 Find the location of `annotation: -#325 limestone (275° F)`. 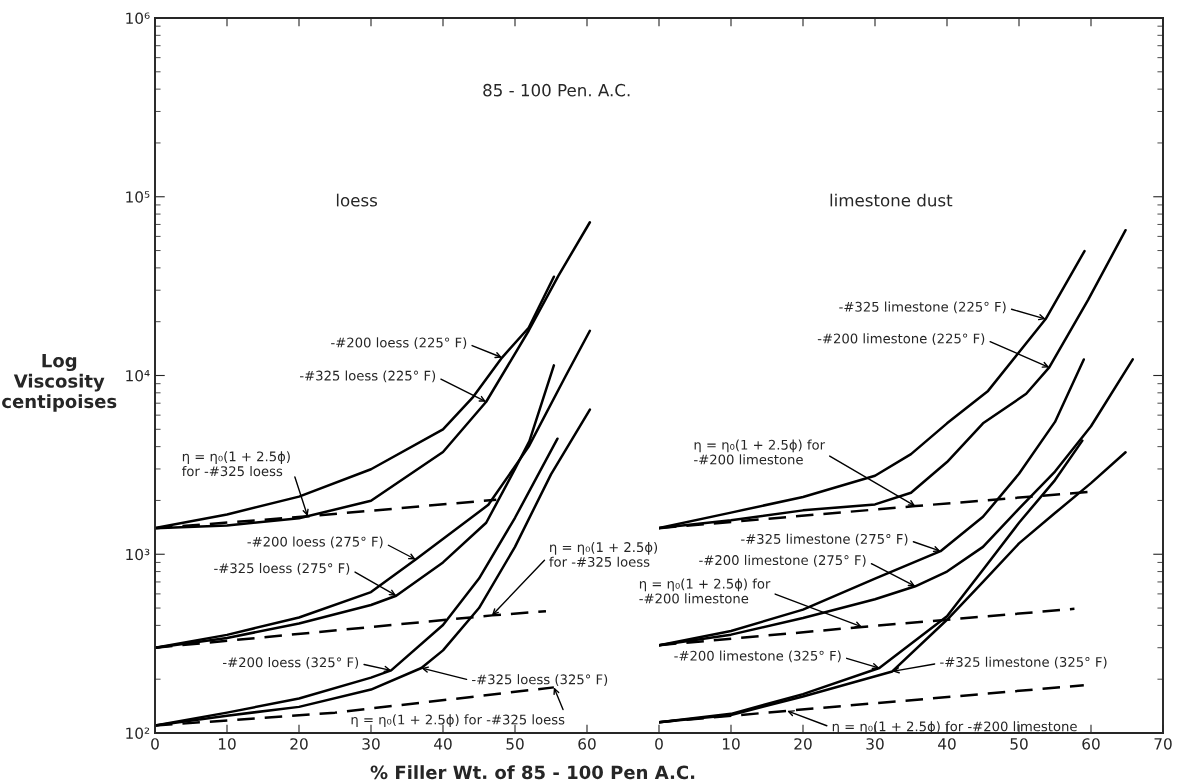

annotation: -#325 limestone (275° F) is located at coordinates (824, 539).